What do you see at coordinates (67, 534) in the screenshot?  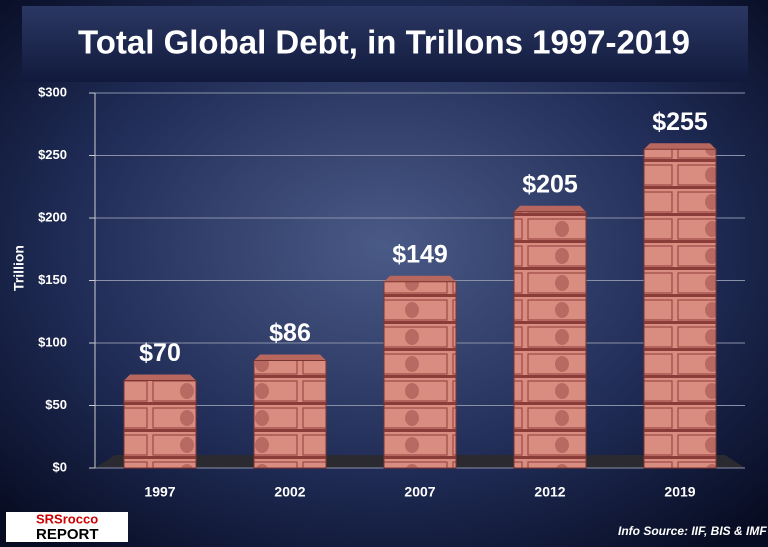 I see `logo-text: REPORT` at bounding box center [67, 534].